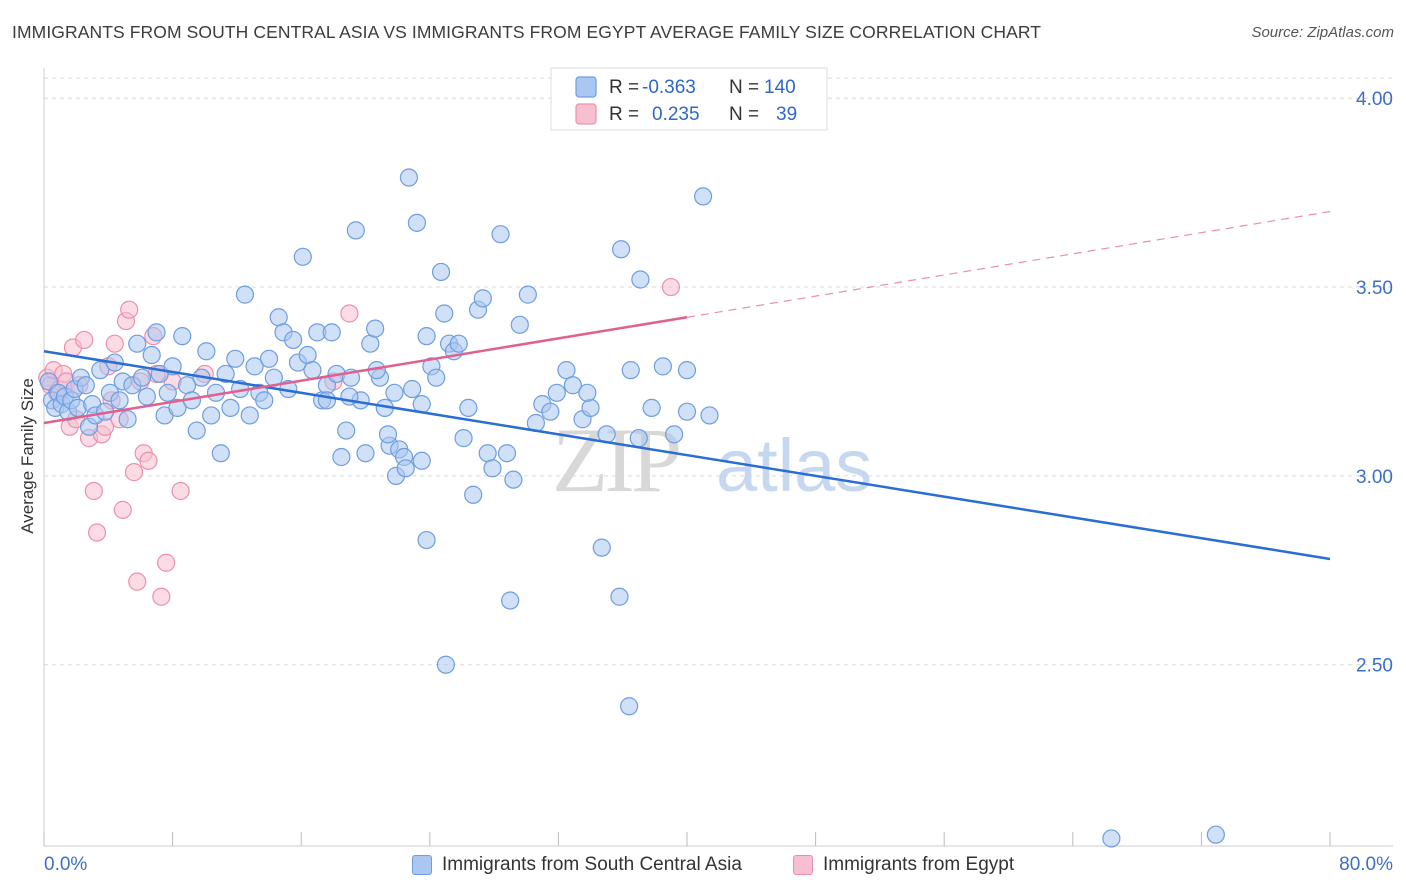 The width and height of the screenshot is (1406, 892). I want to click on y-tick-label: 2.50, so click(1374, 666).